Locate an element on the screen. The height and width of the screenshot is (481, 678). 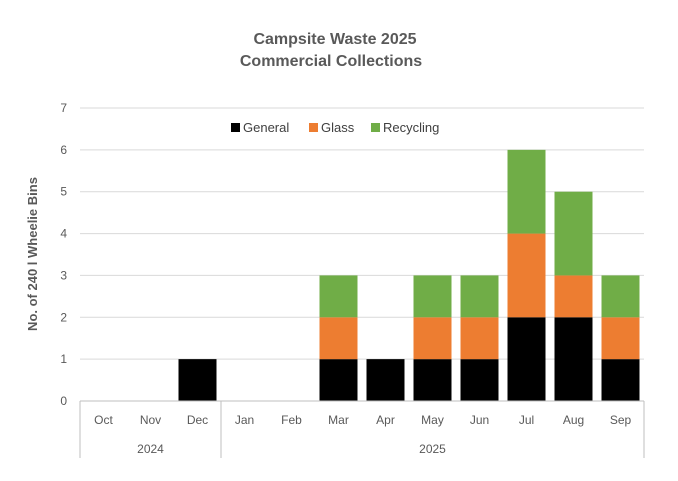
bar-recycling-mar is located at coordinates (338, 296).